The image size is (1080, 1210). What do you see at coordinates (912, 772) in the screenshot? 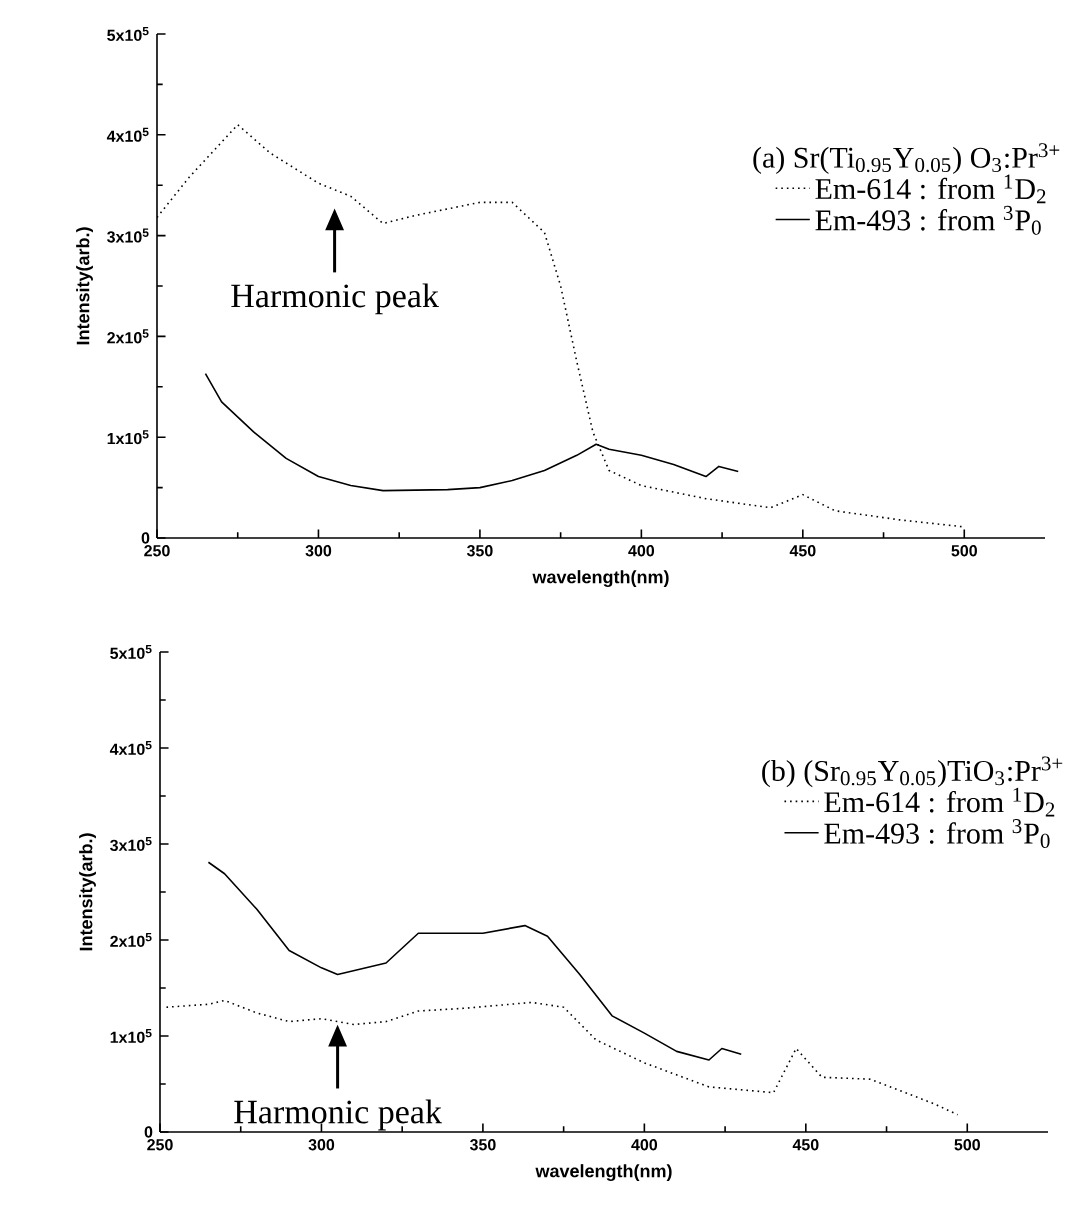
I see `legend-title: (b) (Sr$_{0.95}$Y$_{0.05}$)TiO$_{3}$:Pr$^{3+}$` at bounding box center [912, 772].